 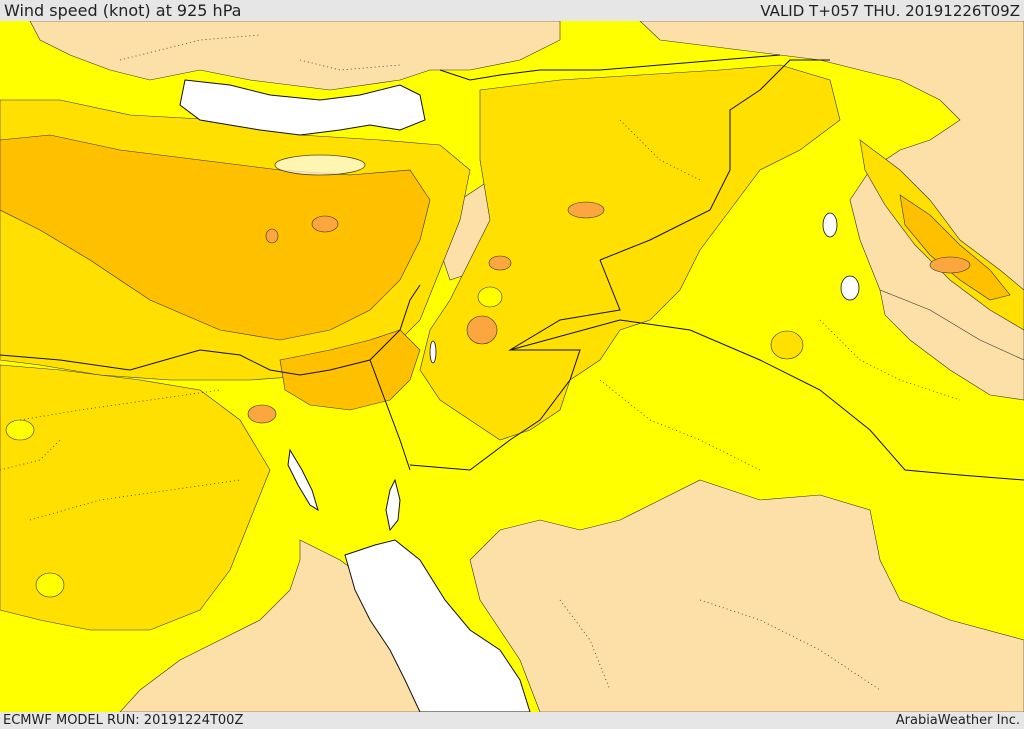 What do you see at coordinates (955, 247) in the screenshot?
I see `orange-region-iraq` at bounding box center [955, 247].